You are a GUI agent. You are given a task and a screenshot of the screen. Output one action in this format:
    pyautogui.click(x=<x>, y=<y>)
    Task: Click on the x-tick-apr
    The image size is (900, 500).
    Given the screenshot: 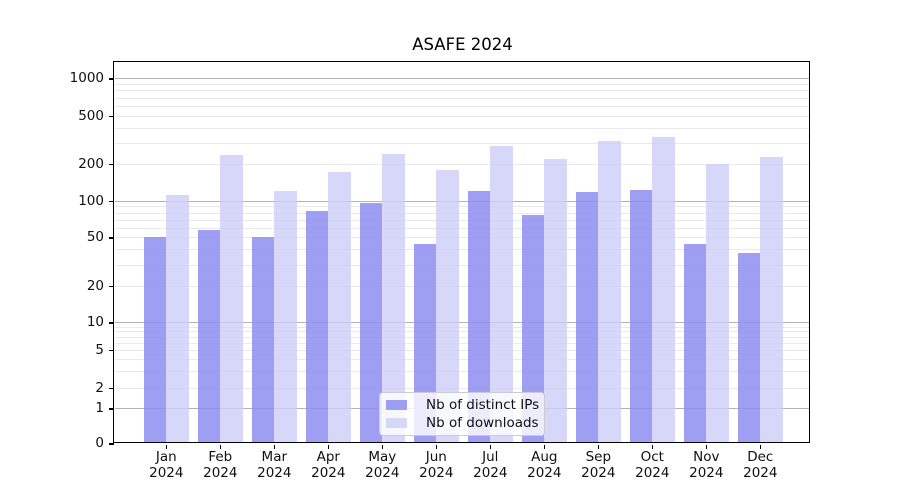 What is the action you would take?
    pyautogui.click(x=328, y=446)
    